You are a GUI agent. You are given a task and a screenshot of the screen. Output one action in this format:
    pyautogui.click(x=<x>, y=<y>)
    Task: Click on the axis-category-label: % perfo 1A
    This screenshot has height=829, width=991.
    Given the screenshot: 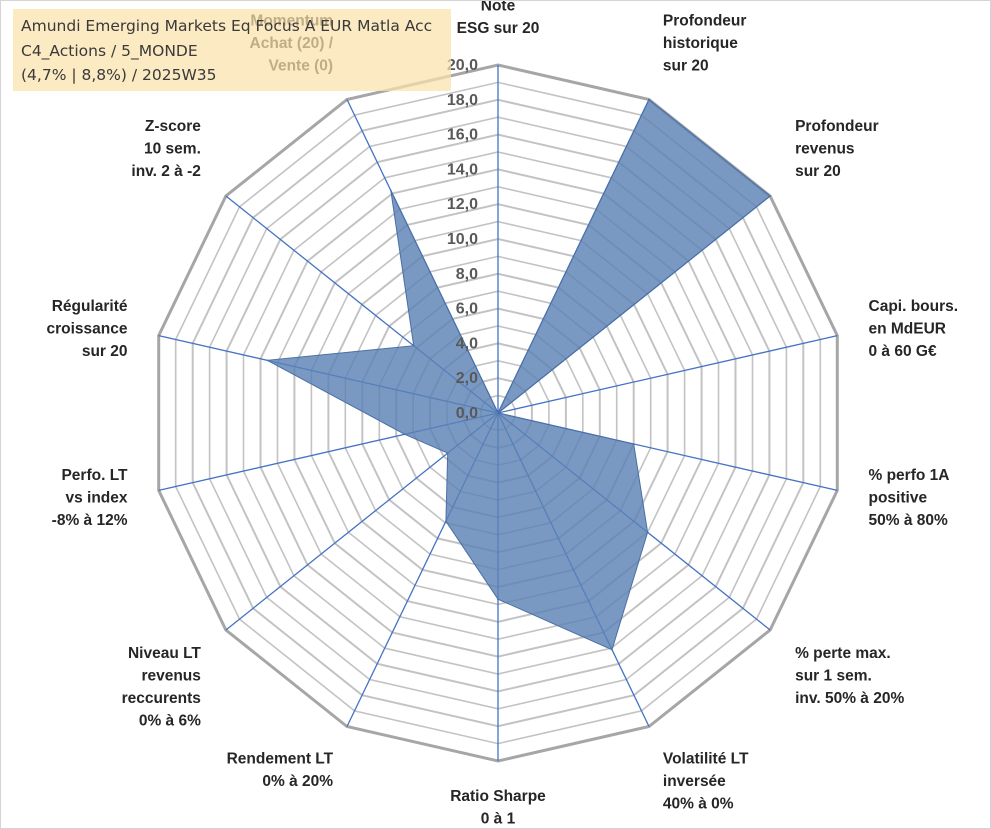 What is the action you would take?
    pyautogui.click(x=909, y=475)
    